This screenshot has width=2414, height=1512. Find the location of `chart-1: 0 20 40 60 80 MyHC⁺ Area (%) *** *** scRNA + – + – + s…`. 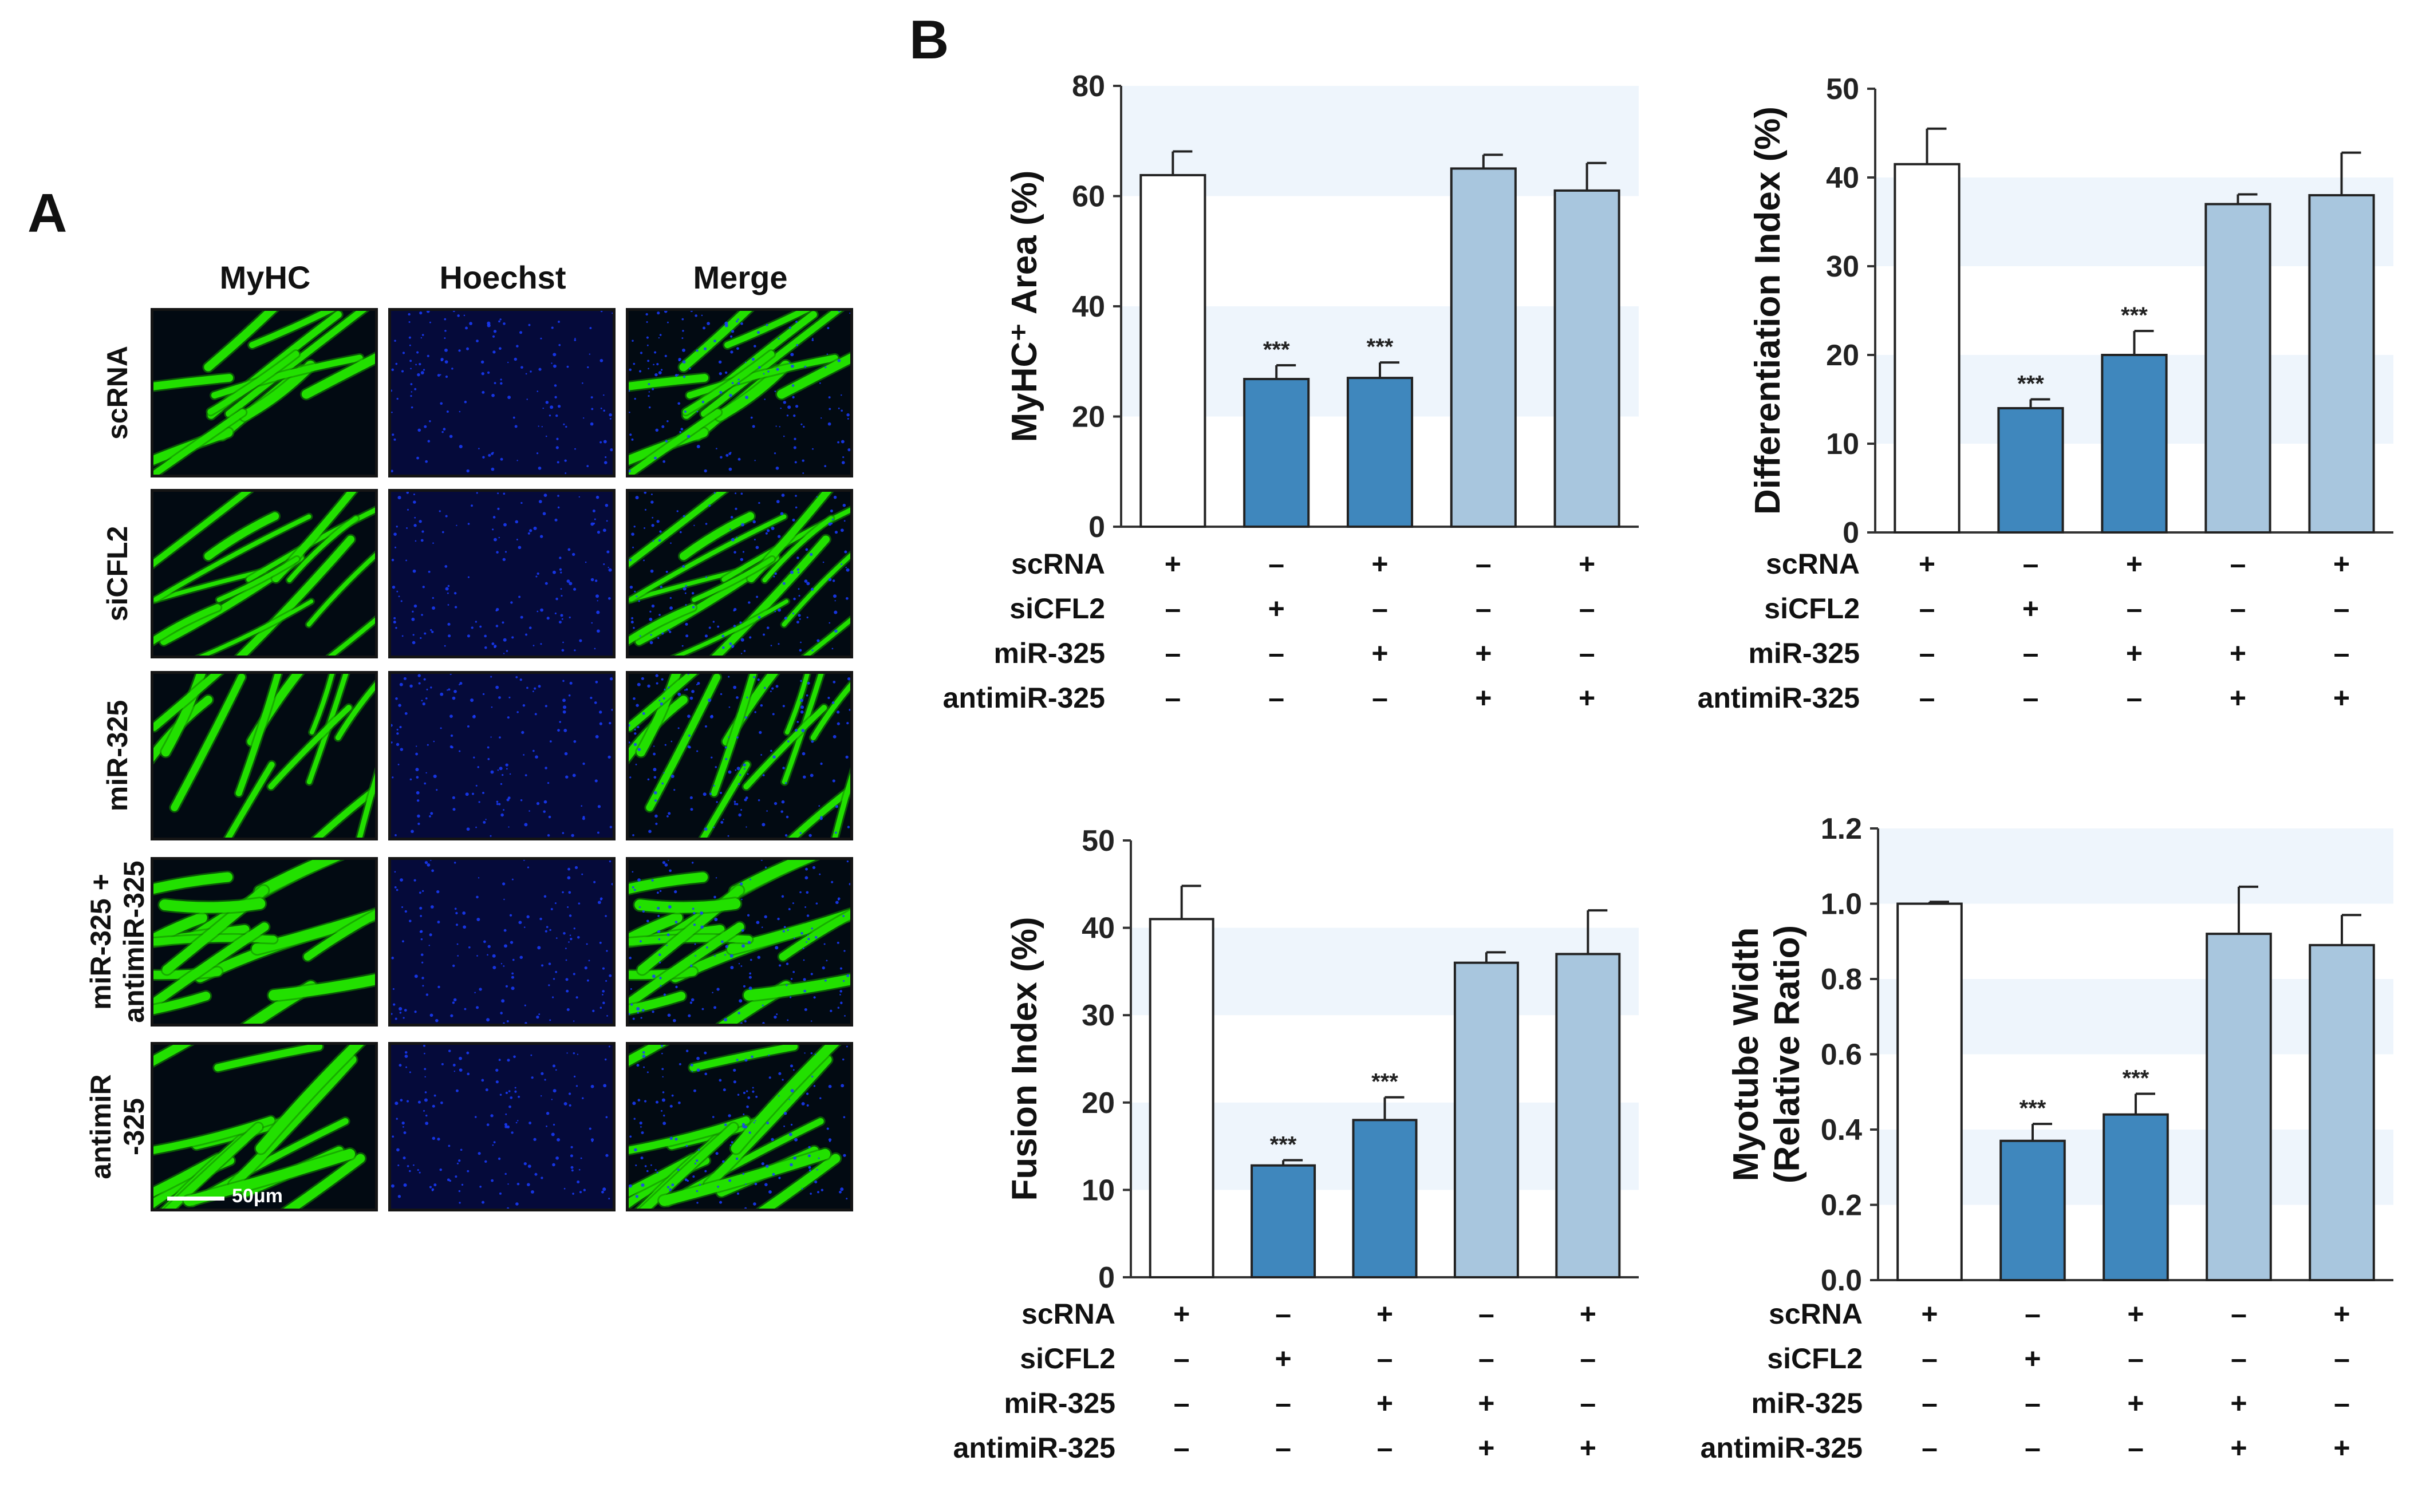

chart-1: 0 20 40 60 80 MyHC⁺ Area (%) *** *** scRNA + – + – + s… is located at coordinates (1291, 392).